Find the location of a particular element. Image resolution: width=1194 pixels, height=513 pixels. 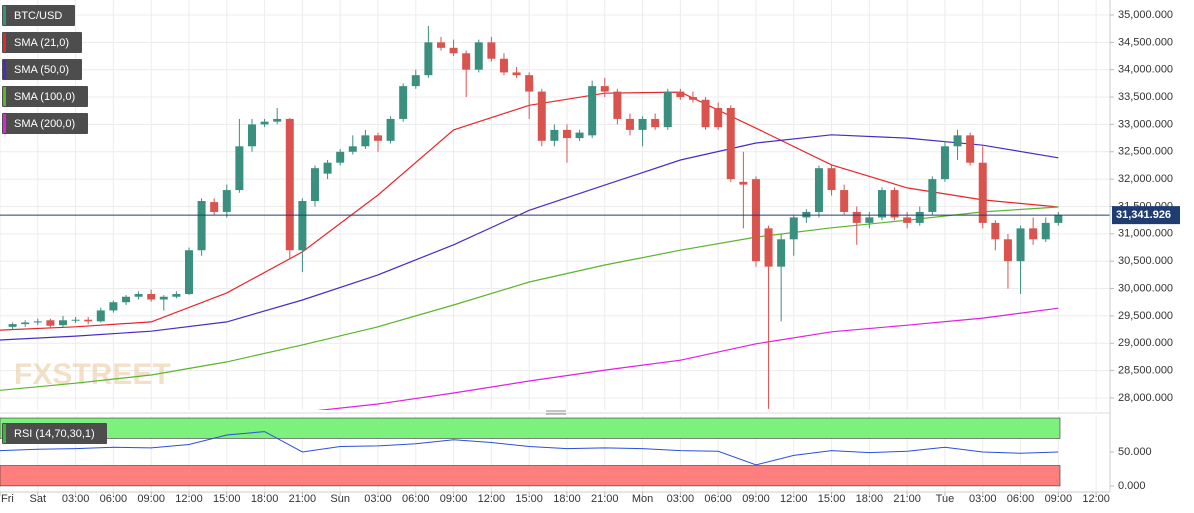

x-tick-label: Sat is located at coordinates (38, 499).